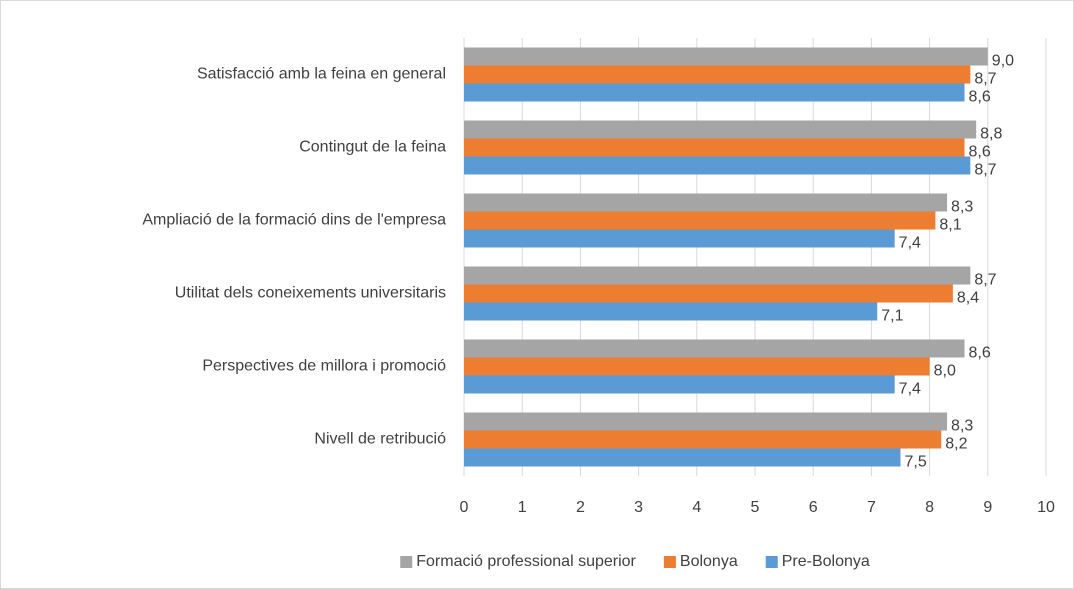 The image size is (1074, 589). Describe the element at coordinates (464, 507) in the screenshot. I see `x-tick-label: 0` at that location.